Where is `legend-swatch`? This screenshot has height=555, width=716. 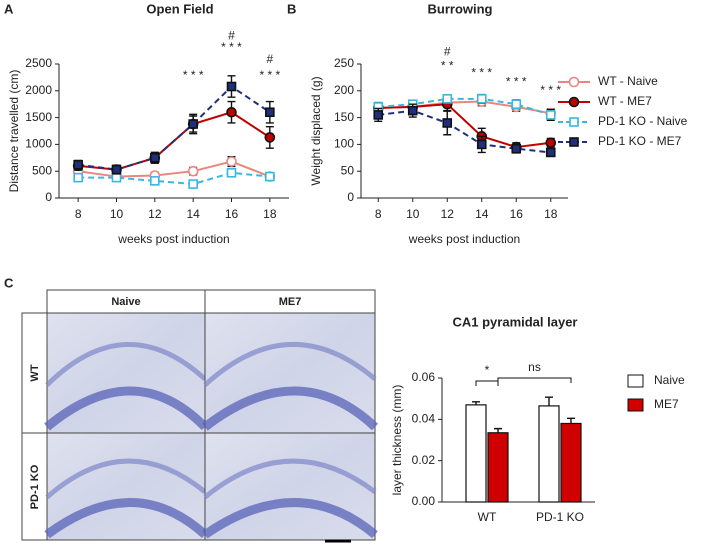 legend-swatch is located at coordinates (635, 405).